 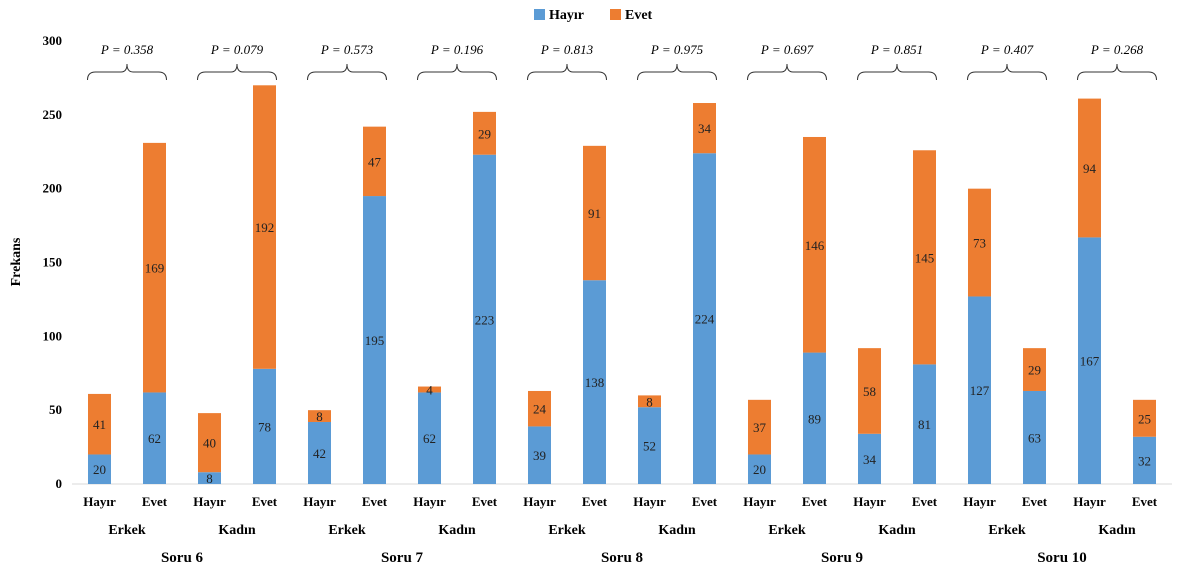 I want to click on question-group-label: Soru 7, so click(x=402, y=558).